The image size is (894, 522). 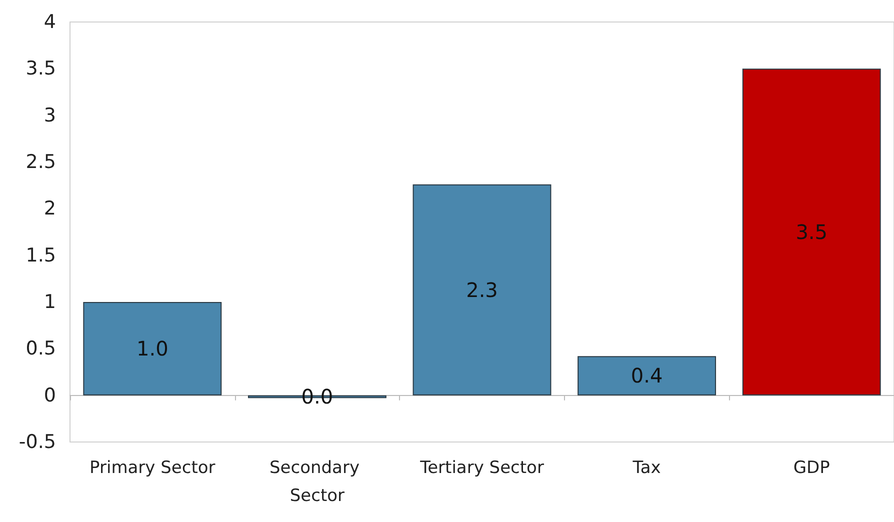 I want to click on data-label: 0.4, so click(x=646, y=376).